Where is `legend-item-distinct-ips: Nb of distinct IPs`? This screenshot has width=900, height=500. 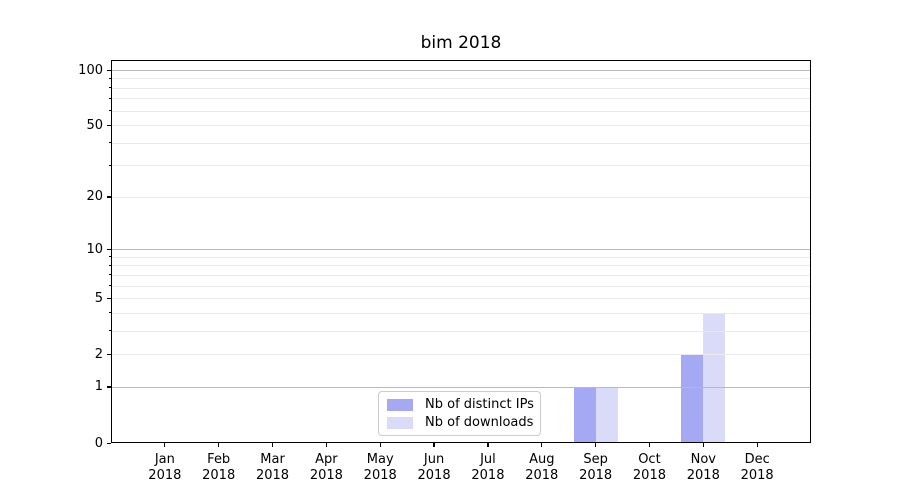 legend-item-distinct-ips: Nb of distinct IPs is located at coordinates (463, 405).